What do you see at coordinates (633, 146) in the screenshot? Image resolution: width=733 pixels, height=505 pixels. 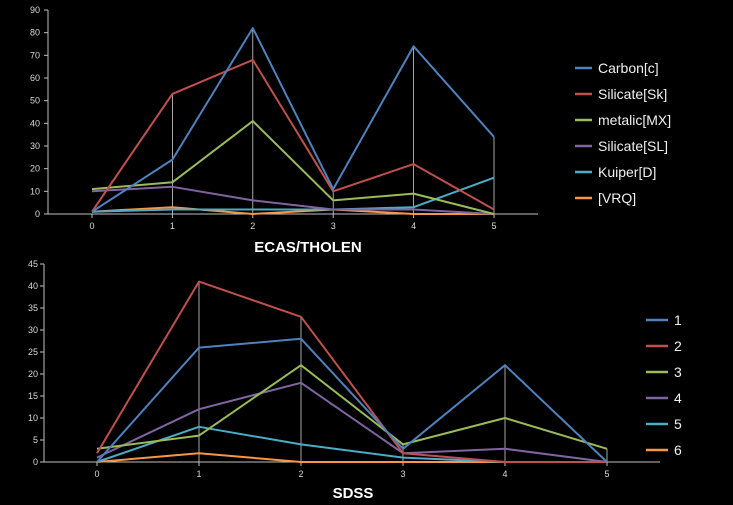 I see `legend-label: Silicate[SL]` at bounding box center [633, 146].